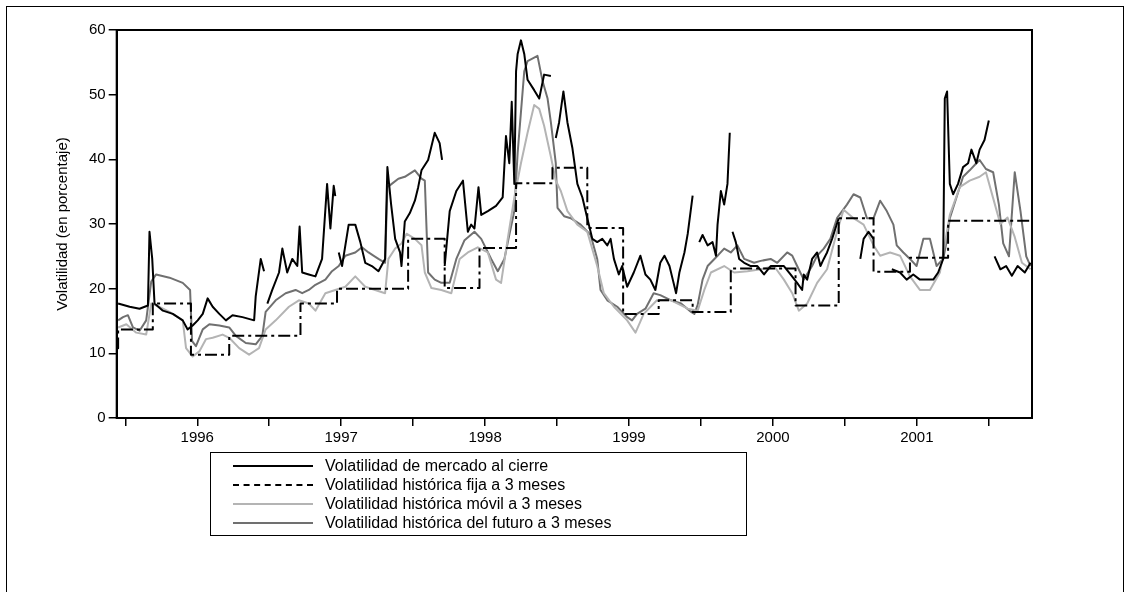 This screenshot has height=594, width=1132. Describe the element at coordinates (97, 352) in the screenshot. I see `y-tick-label: 10` at that location.